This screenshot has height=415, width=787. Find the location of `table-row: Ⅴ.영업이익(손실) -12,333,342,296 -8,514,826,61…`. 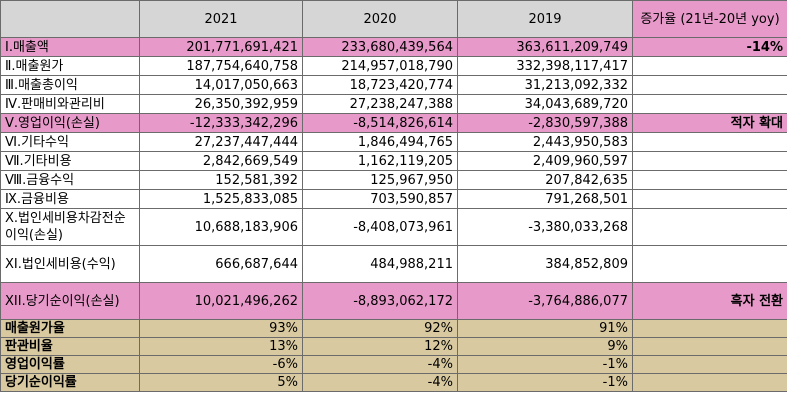

table-row: Ⅴ.영업이익(손실) -12,333,342,296 -8,514,826,61… is located at coordinates (393, 123).